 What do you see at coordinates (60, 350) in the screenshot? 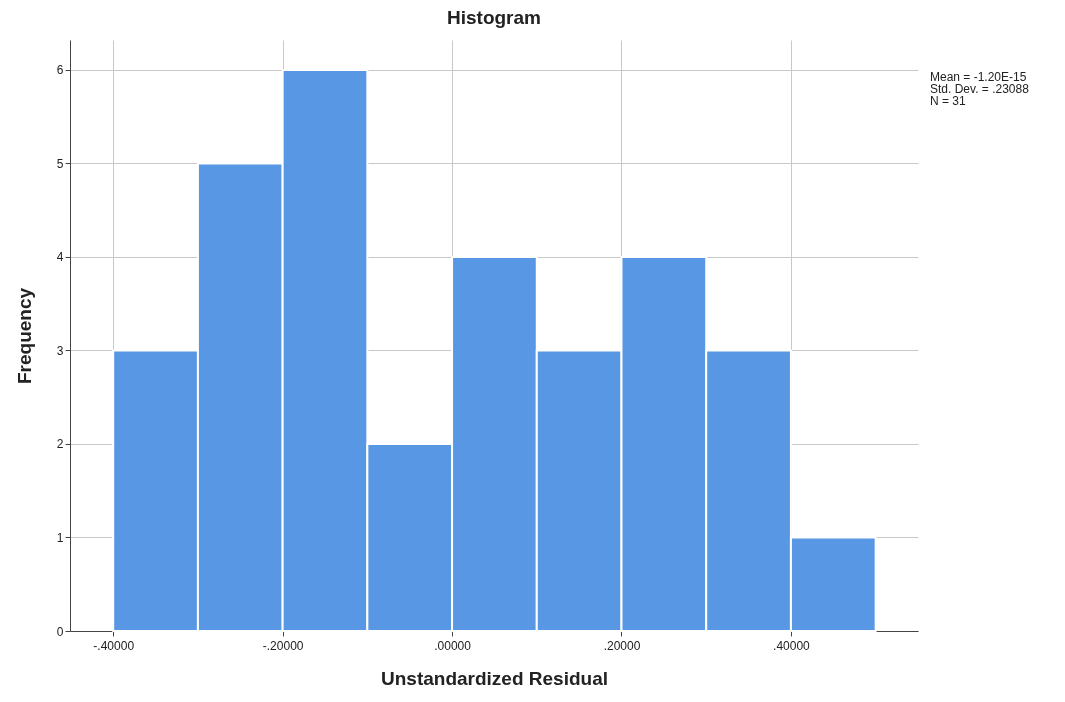
I see `y-tick-label: 3` at bounding box center [60, 350].